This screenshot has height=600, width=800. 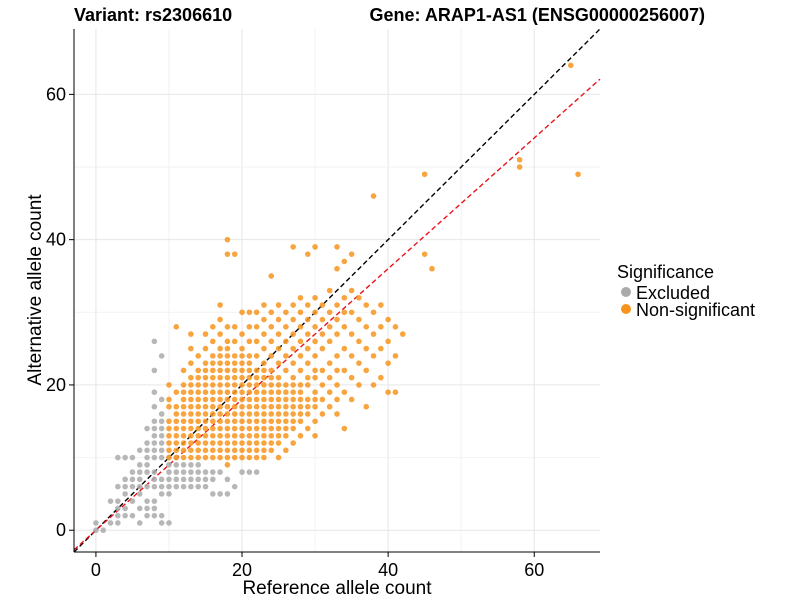 I want to click on legend-title: Significance, so click(x=665, y=272).